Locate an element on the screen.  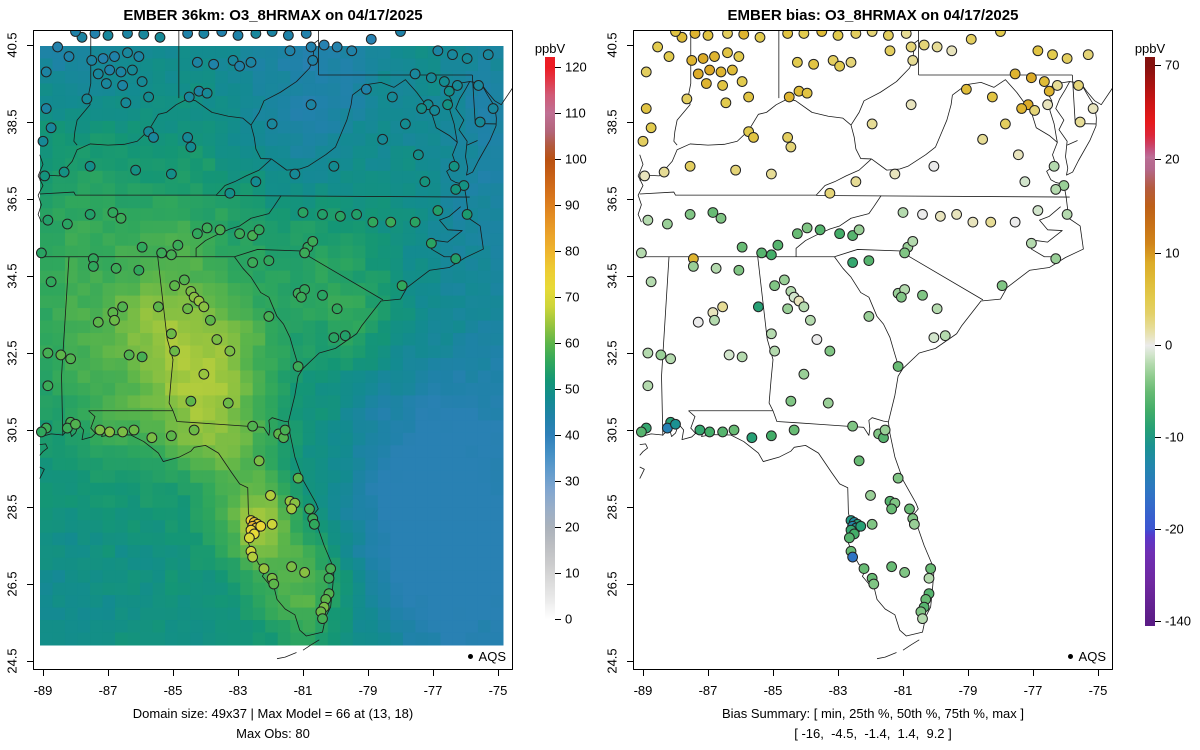
x-tick-label: -77 is located at coordinates (433, 690).